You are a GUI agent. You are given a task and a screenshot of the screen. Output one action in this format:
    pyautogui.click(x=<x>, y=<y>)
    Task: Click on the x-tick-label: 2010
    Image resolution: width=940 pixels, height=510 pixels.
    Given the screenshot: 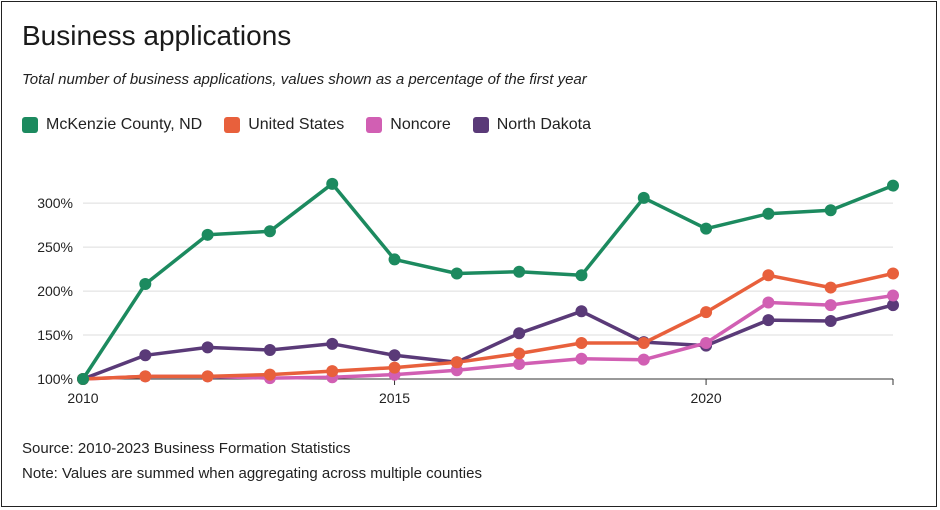 What is the action you would take?
    pyautogui.click(x=82, y=398)
    